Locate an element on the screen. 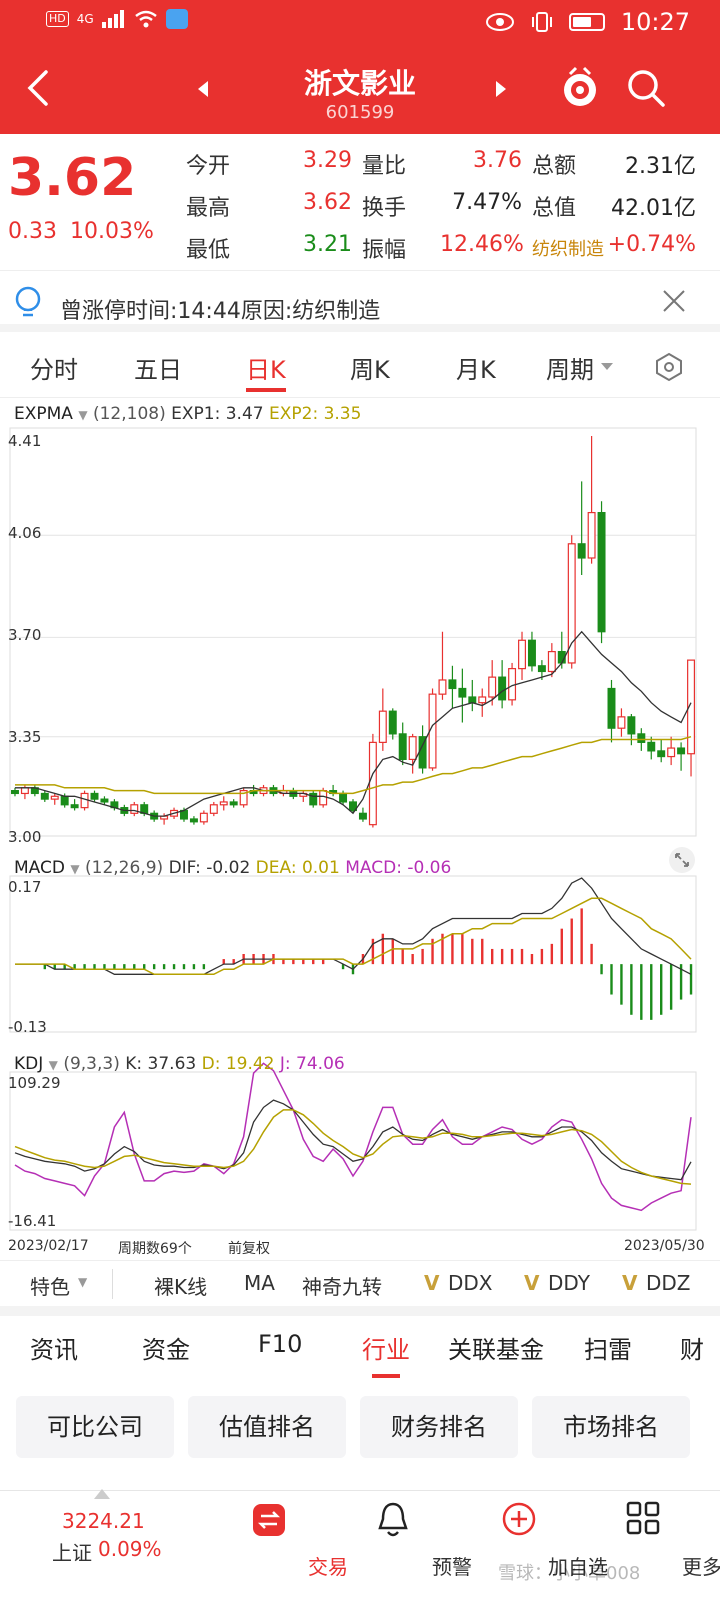 This screenshot has width=720, height=1600. more-label: 更多 is located at coordinates (701, 1567).